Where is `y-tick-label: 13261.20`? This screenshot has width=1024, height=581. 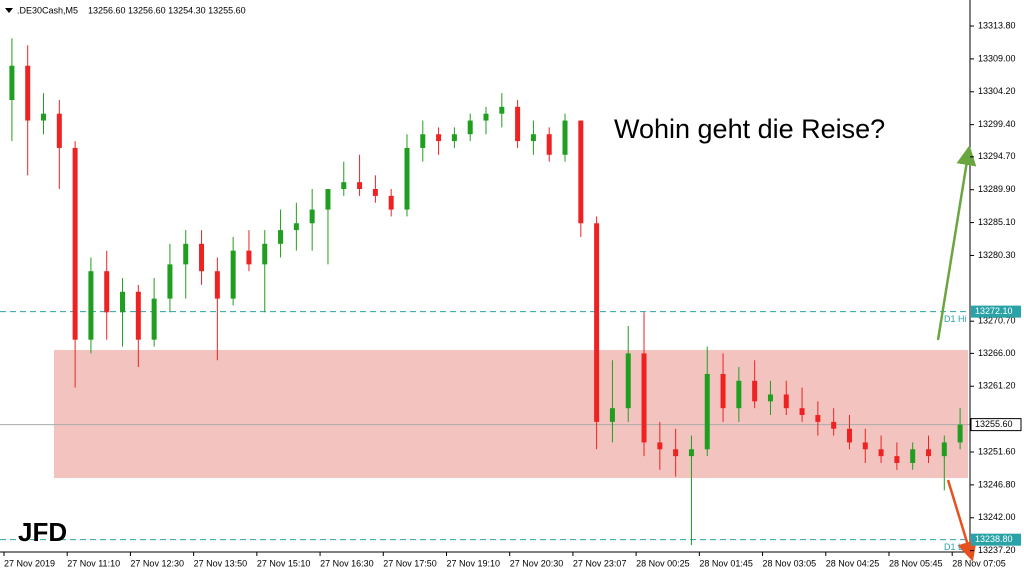
y-tick-label: 13261.20 is located at coordinates (997, 386).